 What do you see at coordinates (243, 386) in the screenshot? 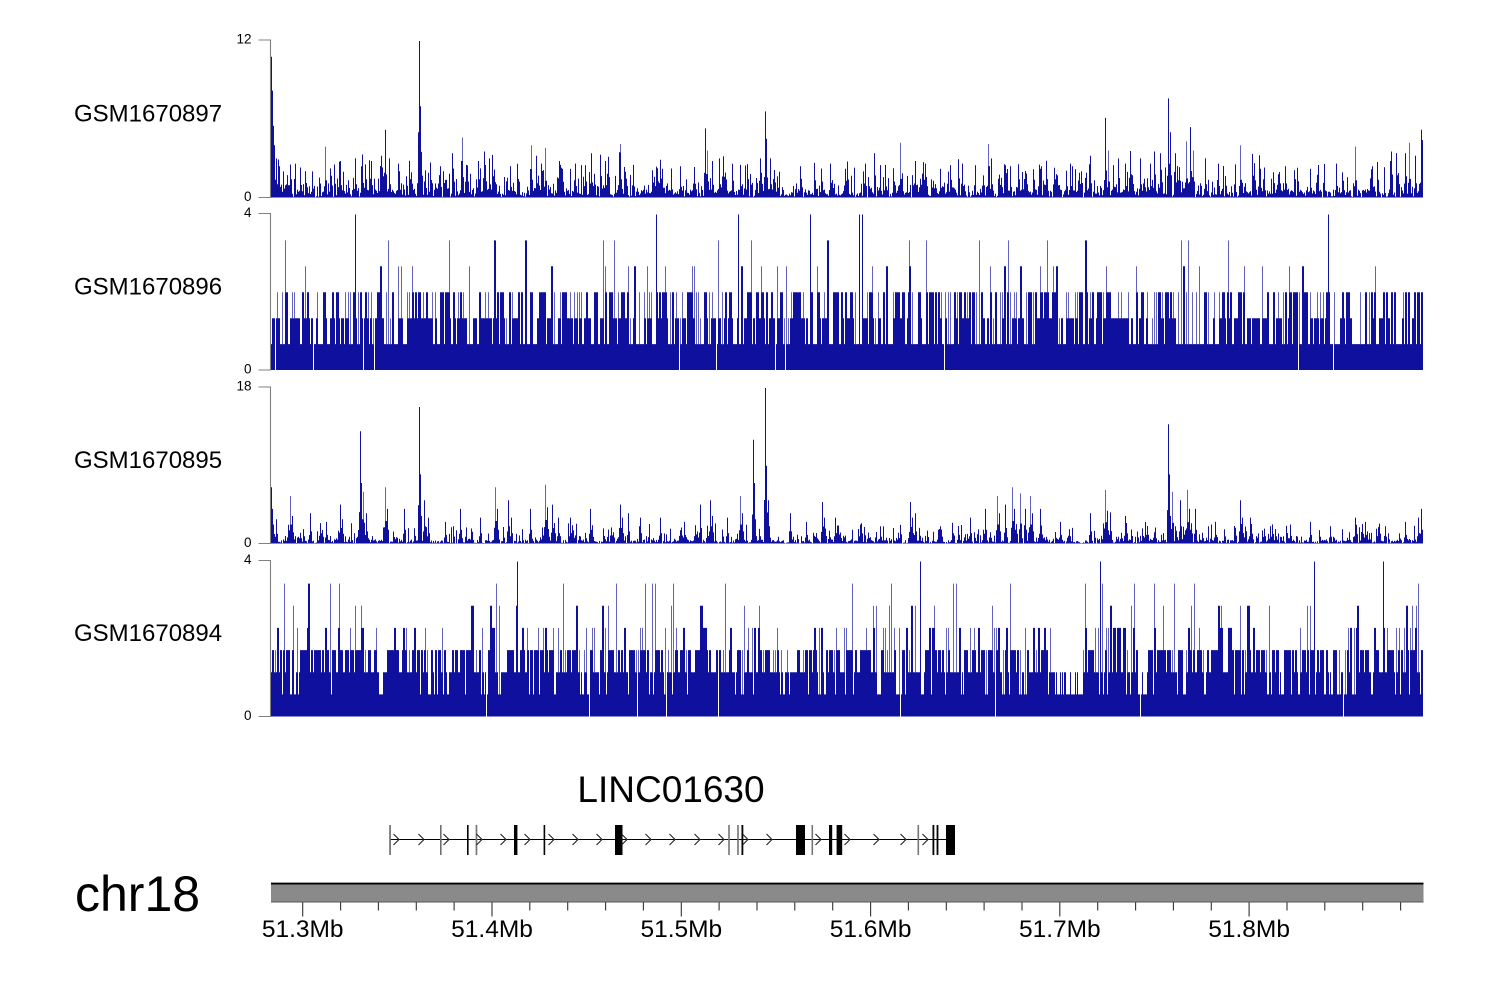
I see `svg-text: 18` at bounding box center [243, 386].